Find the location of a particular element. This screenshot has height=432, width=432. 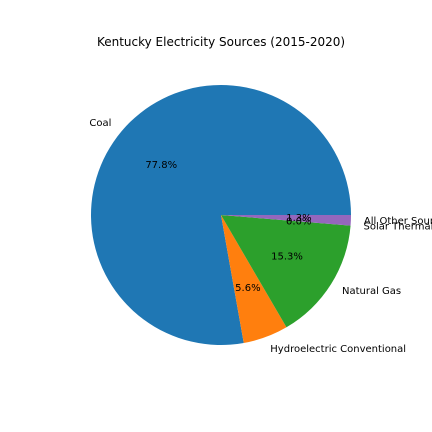

pie-slice-hydroelectric-conventional is located at coordinates (254, 279).